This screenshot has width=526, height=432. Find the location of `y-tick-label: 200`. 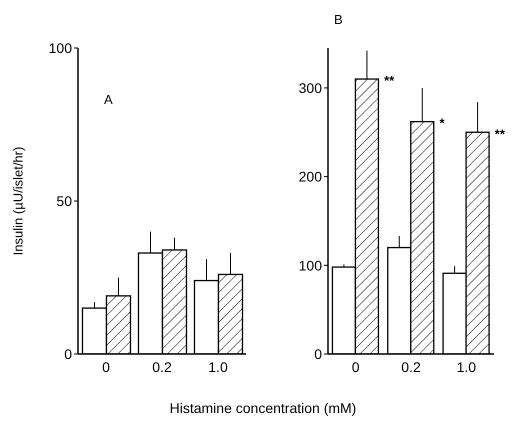

y-tick-label: 200 is located at coordinates (310, 176).